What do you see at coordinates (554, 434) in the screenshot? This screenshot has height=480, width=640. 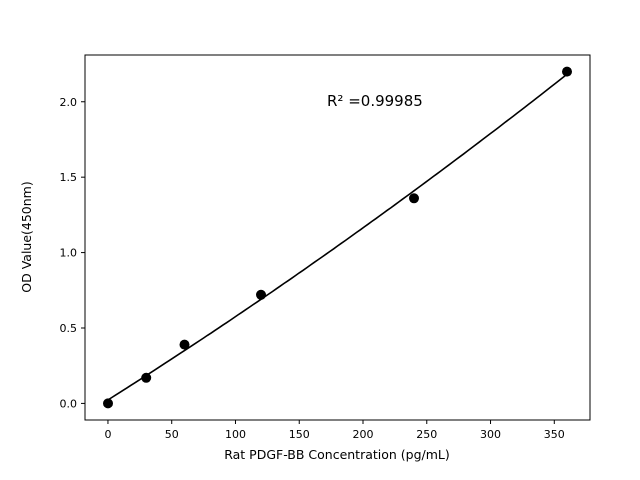 I see `x-tick-label: 350` at bounding box center [554, 434].